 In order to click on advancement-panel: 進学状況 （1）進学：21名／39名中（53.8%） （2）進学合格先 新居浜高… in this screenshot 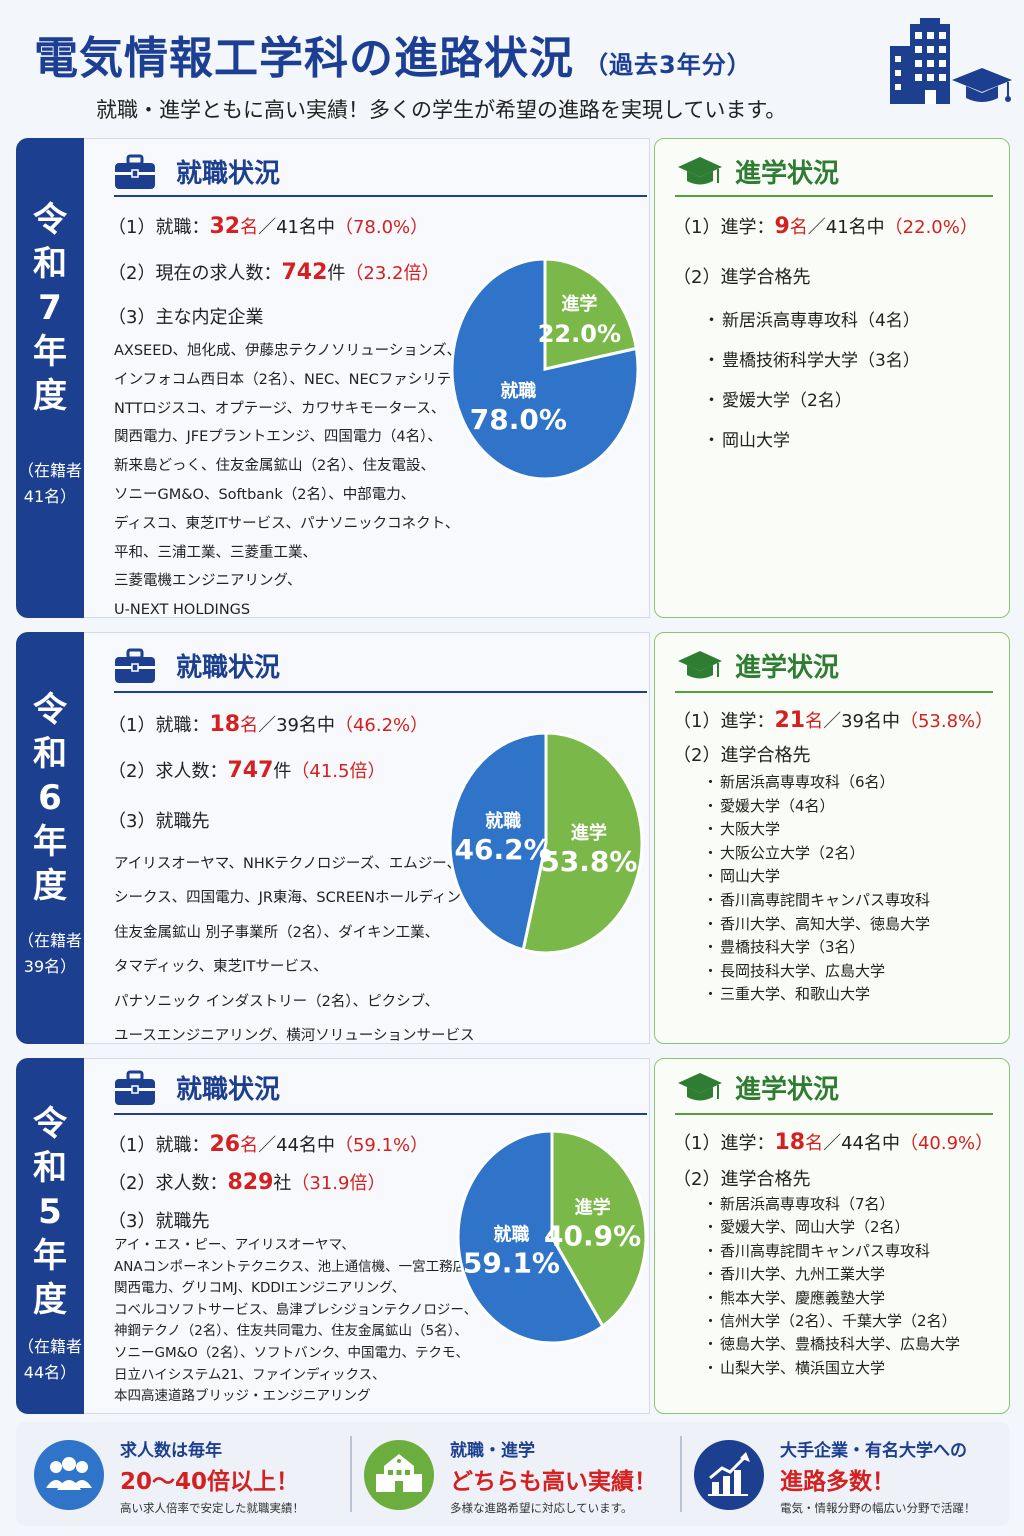, I will do `click(832, 838)`.